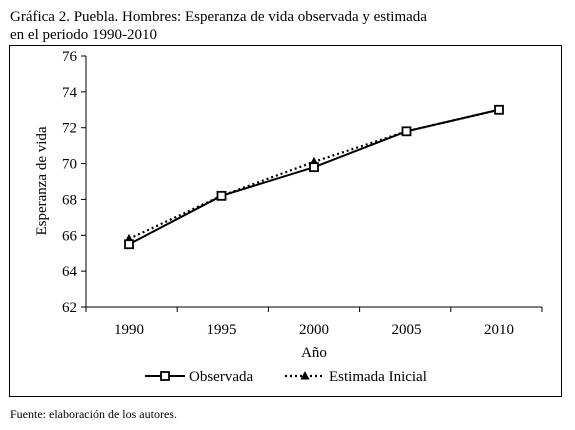  I want to click on legend-label: Observada, so click(221, 377).